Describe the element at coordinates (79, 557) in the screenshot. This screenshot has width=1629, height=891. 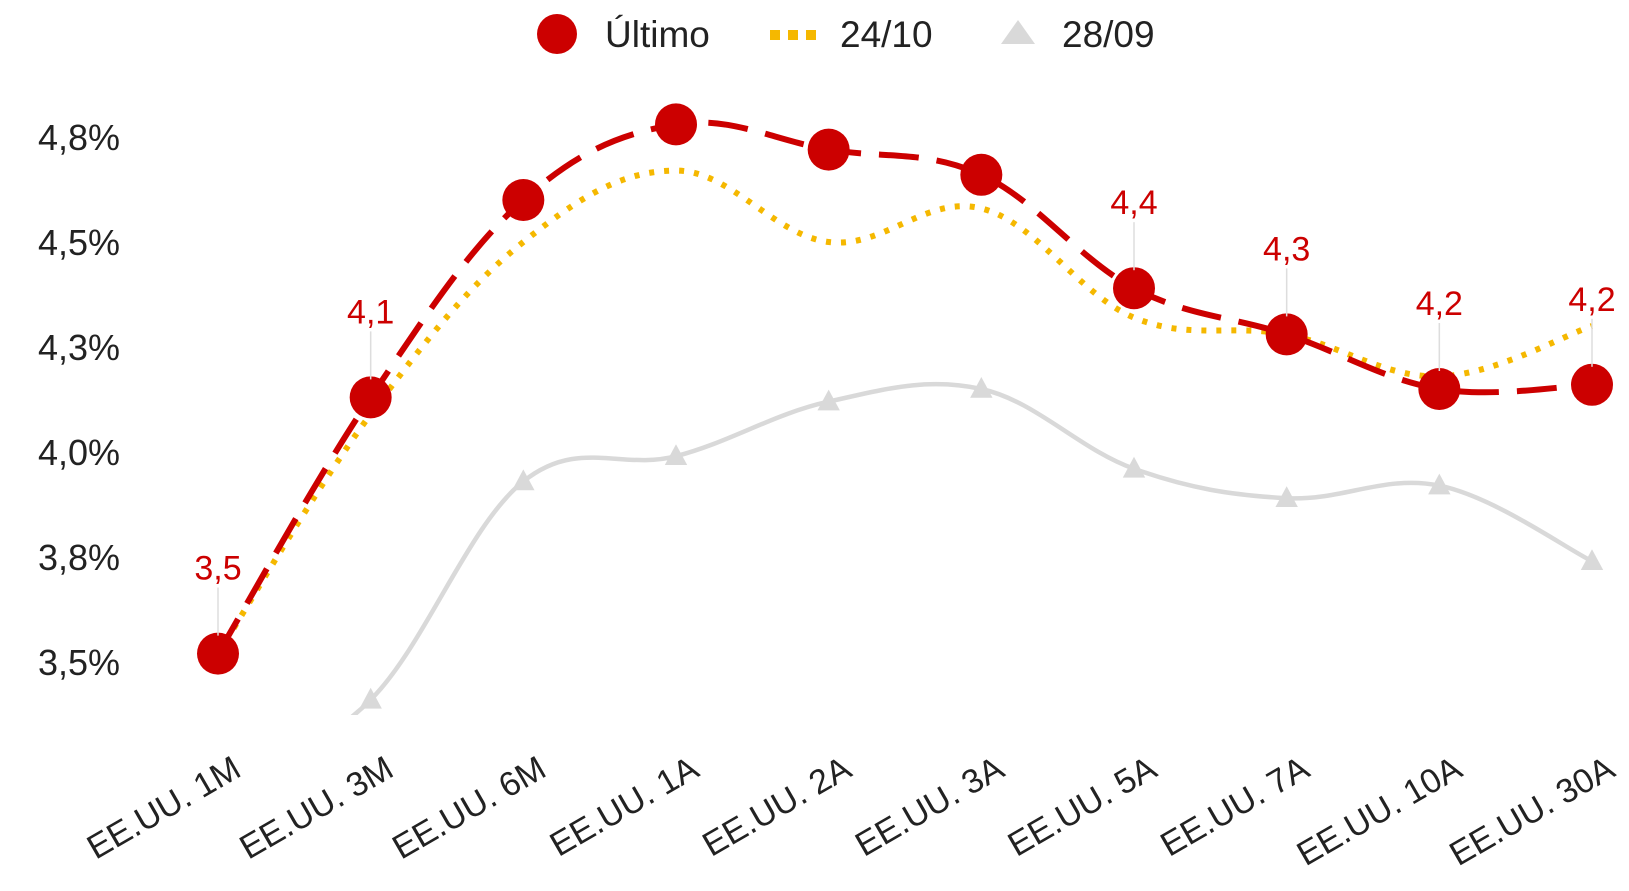
I see `y-tick-label: 3,8%` at that location.